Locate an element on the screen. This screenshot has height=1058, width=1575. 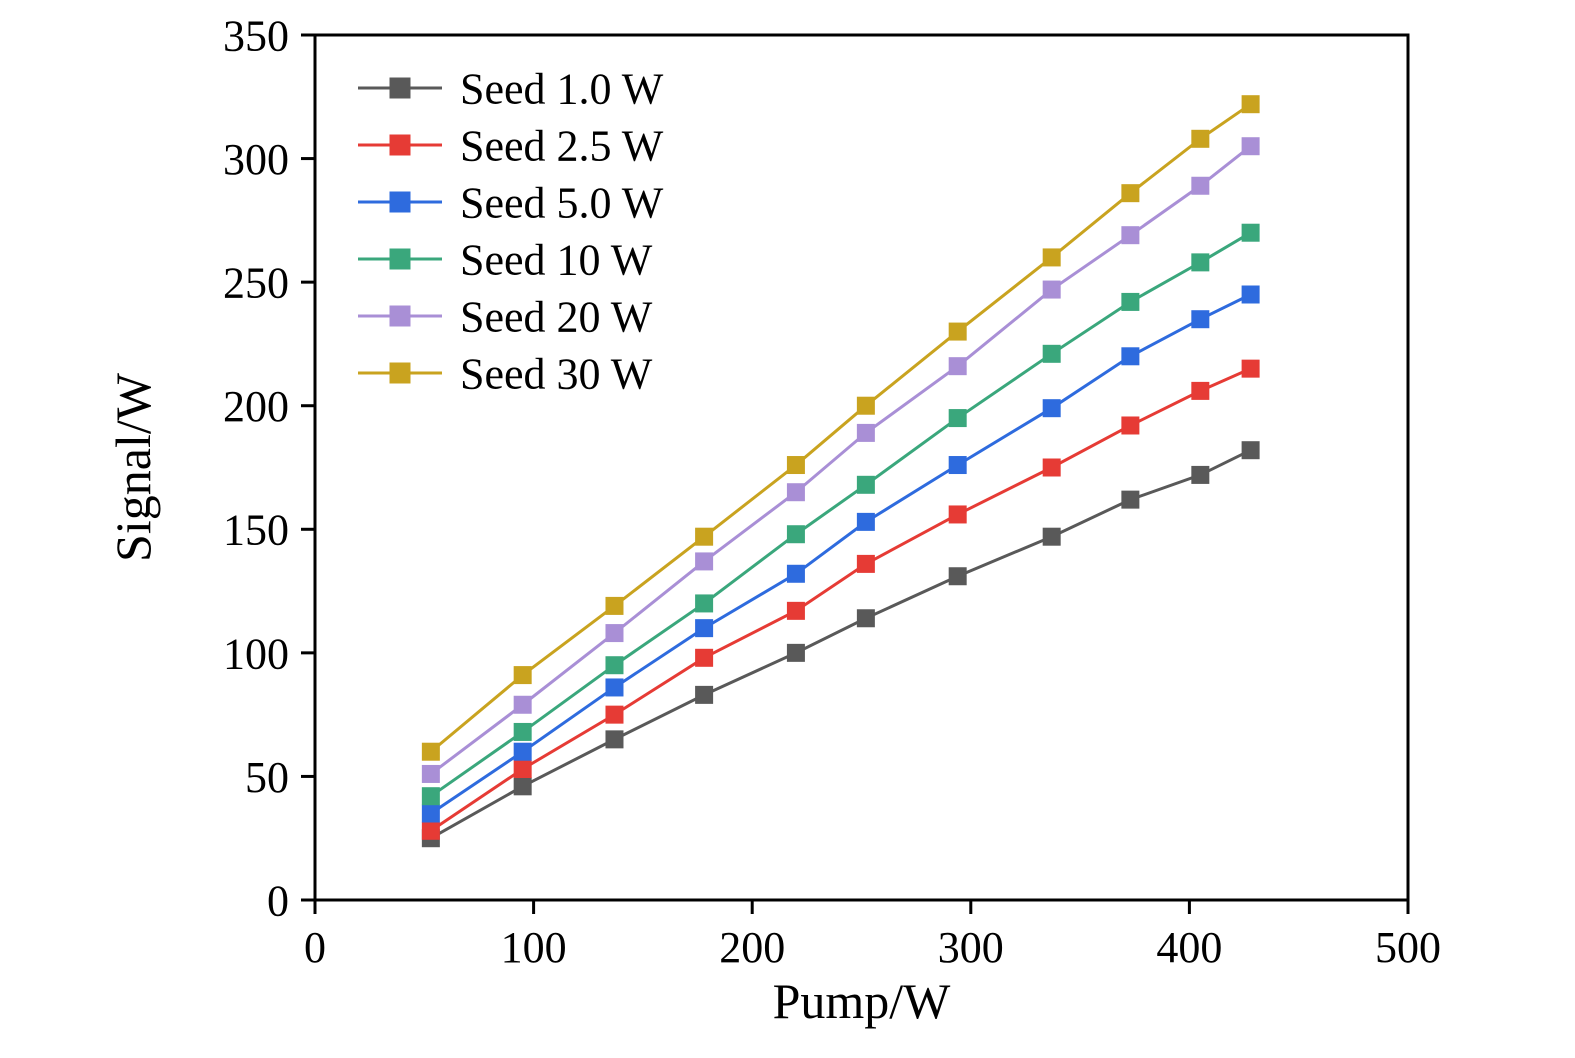
legend-label: Seed 30 W is located at coordinates (556, 373).